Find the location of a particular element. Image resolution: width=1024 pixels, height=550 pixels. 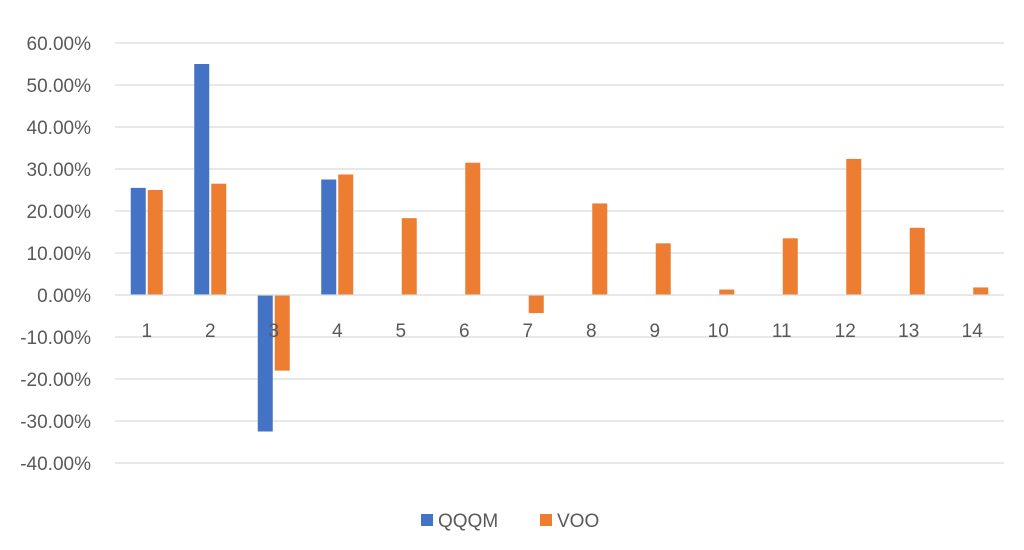

y-tick-label: 20.00% is located at coordinates (59, 212).